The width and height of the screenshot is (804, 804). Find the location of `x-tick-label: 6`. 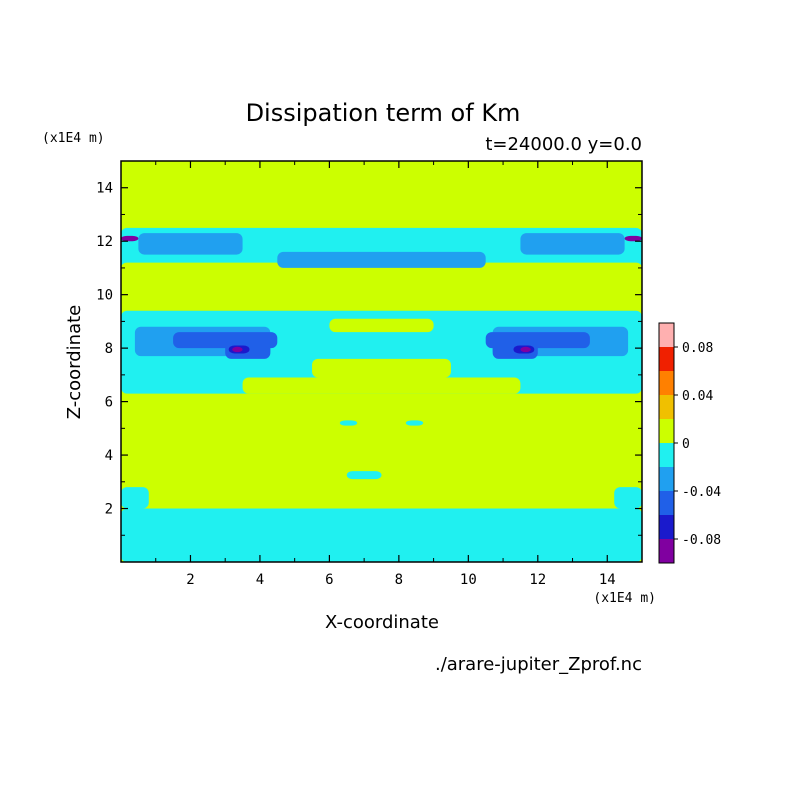

x-tick-label: 6 is located at coordinates (329, 580).